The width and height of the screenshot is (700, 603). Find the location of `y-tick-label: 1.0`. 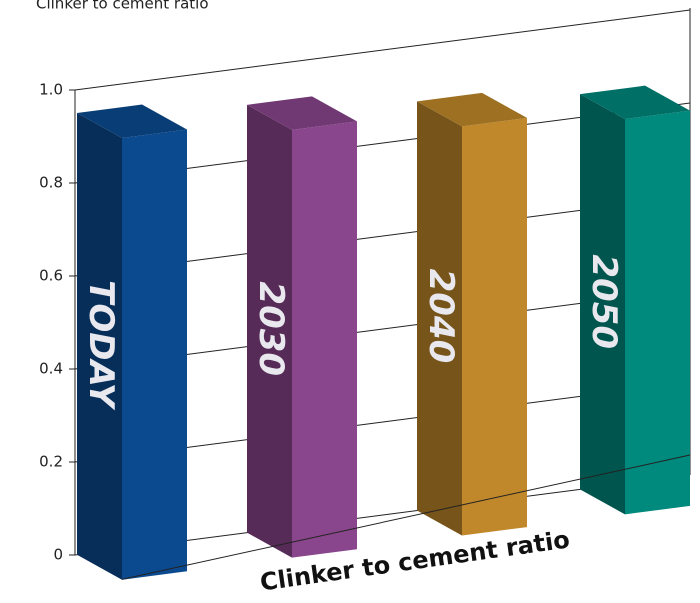

y-tick-label: 1.0 is located at coordinates (51, 90).